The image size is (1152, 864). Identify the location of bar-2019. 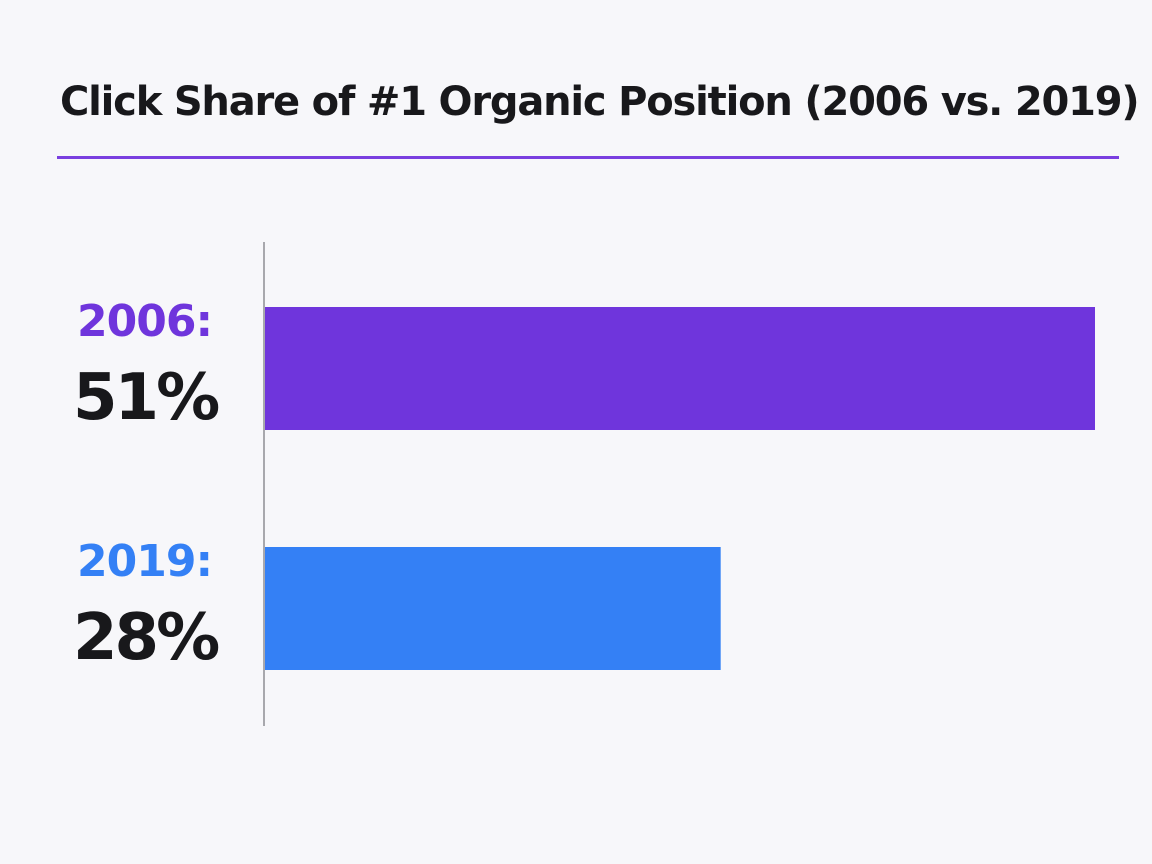
(493, 608).